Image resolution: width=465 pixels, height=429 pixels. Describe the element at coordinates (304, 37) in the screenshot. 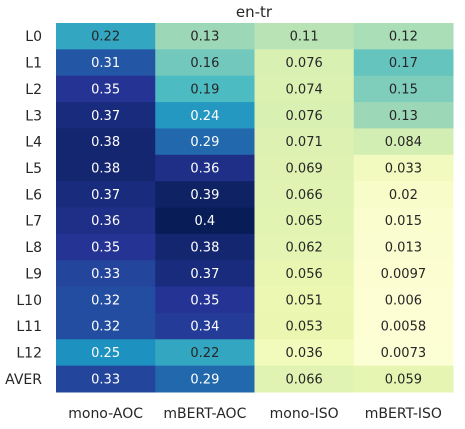

I see `heatmap-cell-label: 0.11` at that location.